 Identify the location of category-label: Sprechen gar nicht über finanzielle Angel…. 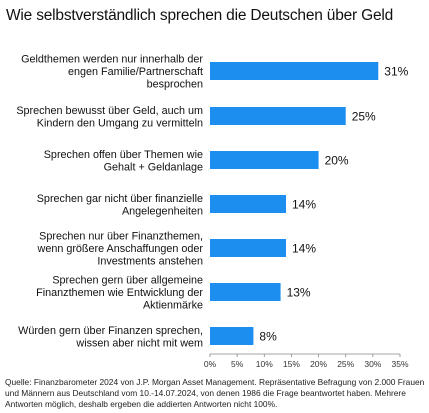
(120, 205).